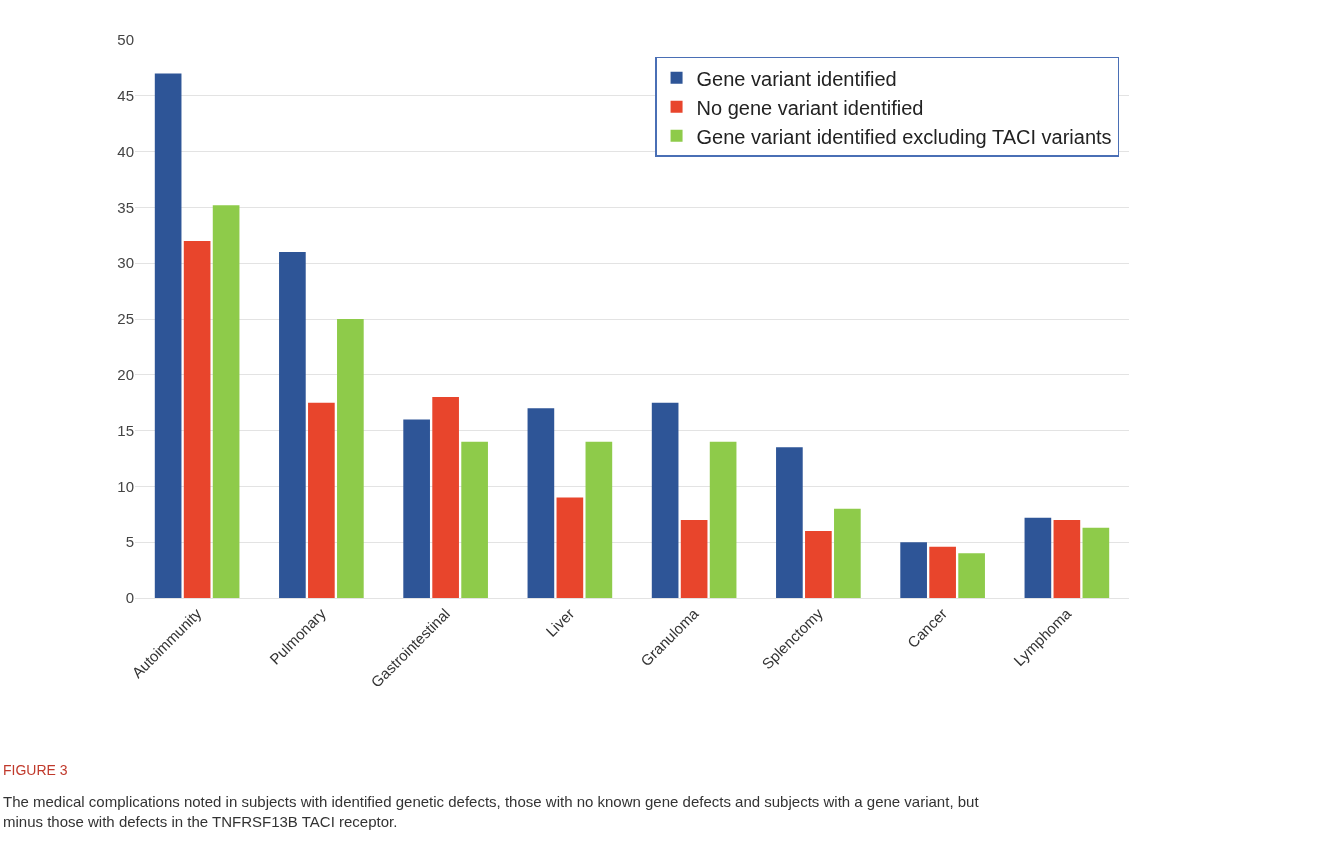 The image size is (1329, 848). I want to click on y-tick-label: 30, so click(125, 263).